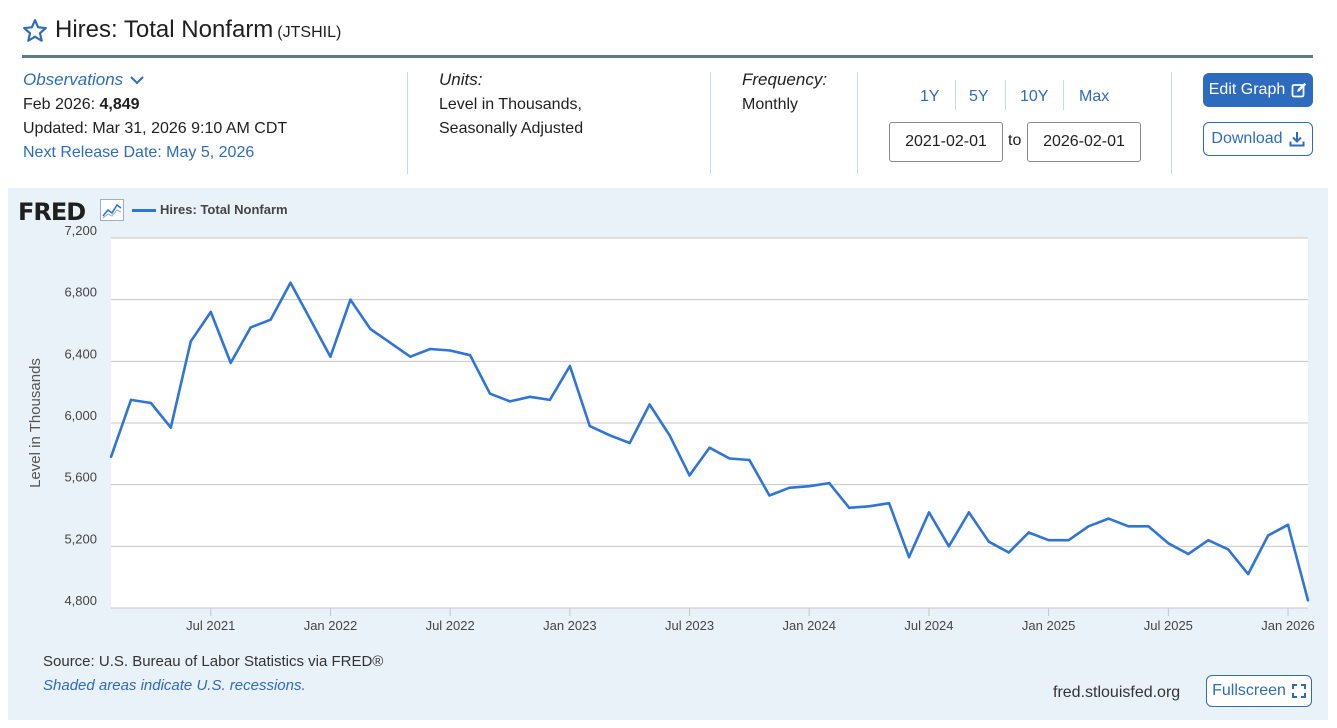 Image resolution: width=1337 pixels, height=728 pixels. What do you see at coordinates (979, 96) in the screenshot?
I see `range-5y-button: 5Y` at bounding box center [979, 96].